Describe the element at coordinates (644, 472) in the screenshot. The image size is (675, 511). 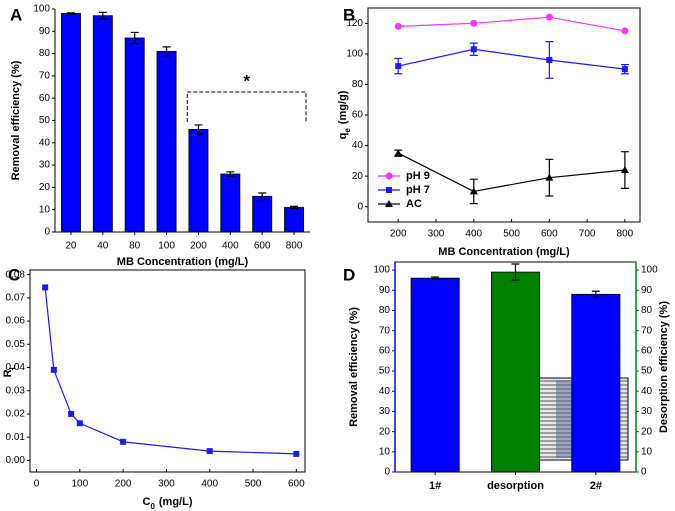
I see `y2-tick-label: 0` at that location.